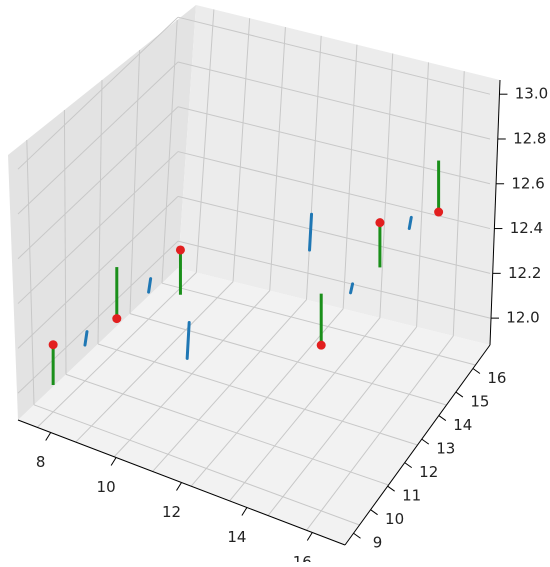 The image size is (550, 567). Describe the element at coordinates (462, 425) in the screenshot. I see `y-tick-label: 14` at that location.